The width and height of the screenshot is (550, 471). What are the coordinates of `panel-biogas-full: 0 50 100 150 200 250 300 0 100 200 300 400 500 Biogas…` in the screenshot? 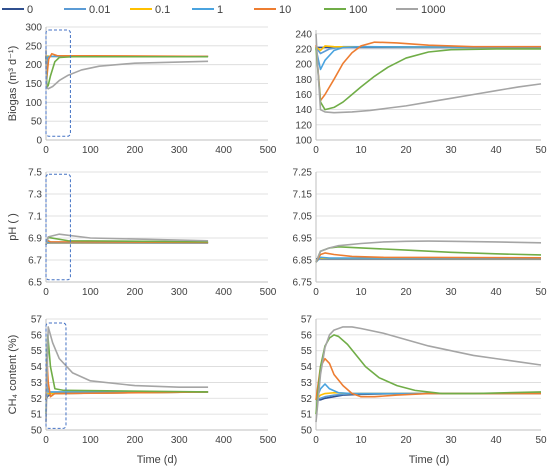 It's located at (142, 90).